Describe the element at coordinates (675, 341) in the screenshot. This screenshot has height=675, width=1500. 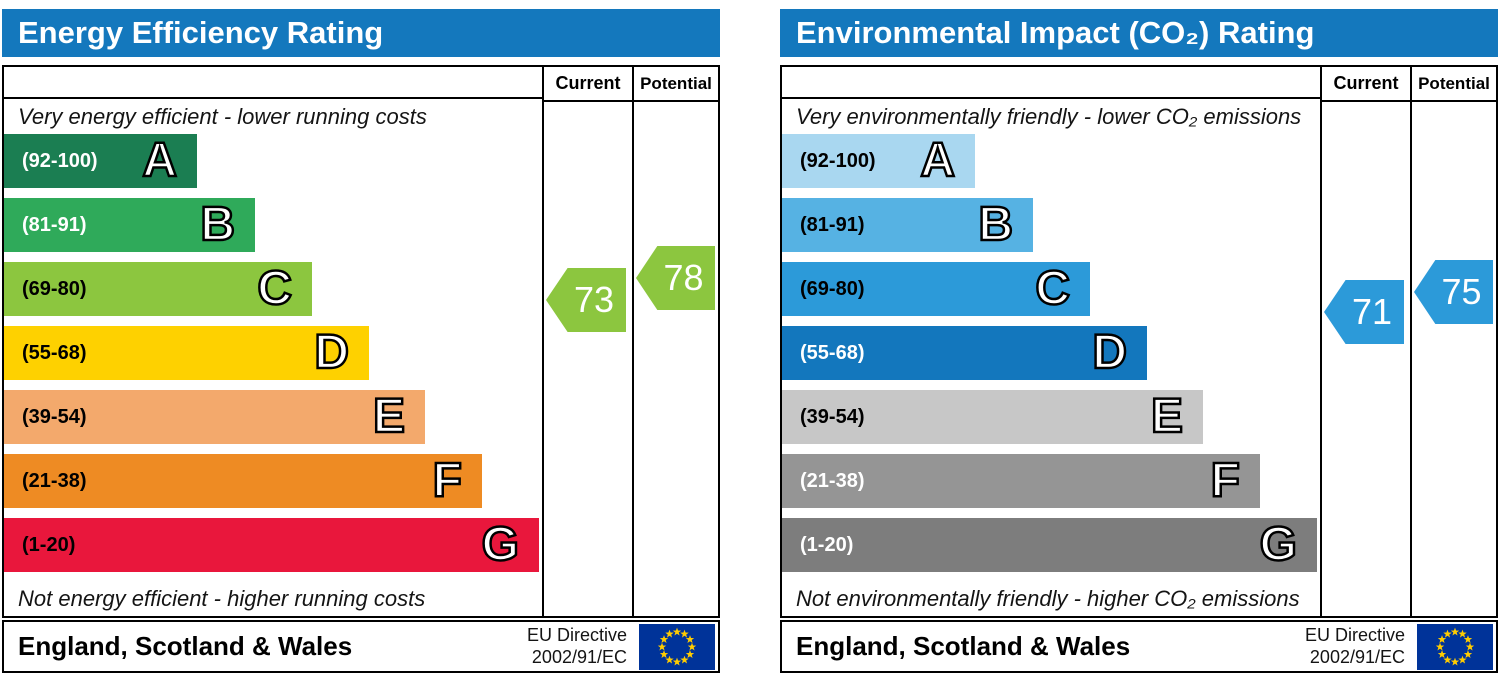
I see `potential-column: Potential 78` at that location.